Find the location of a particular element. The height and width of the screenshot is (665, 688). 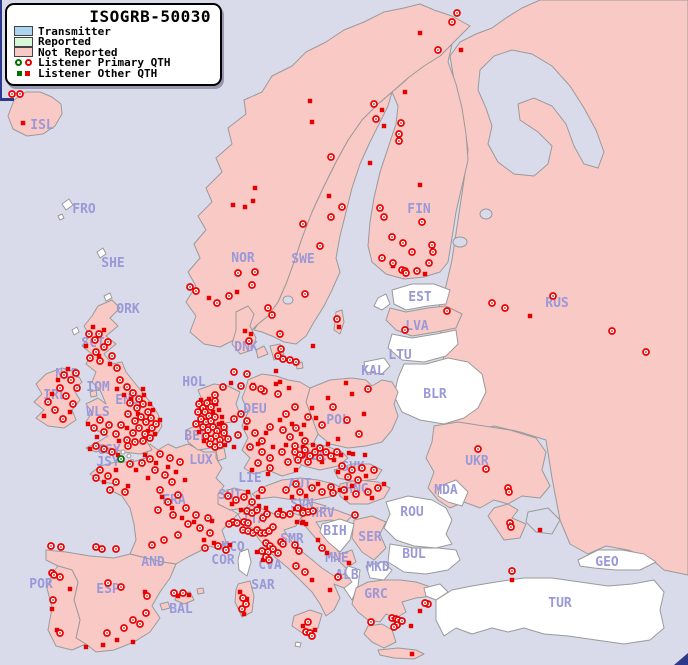

country-label-mne: MNE is located at coordinates (336, 558).